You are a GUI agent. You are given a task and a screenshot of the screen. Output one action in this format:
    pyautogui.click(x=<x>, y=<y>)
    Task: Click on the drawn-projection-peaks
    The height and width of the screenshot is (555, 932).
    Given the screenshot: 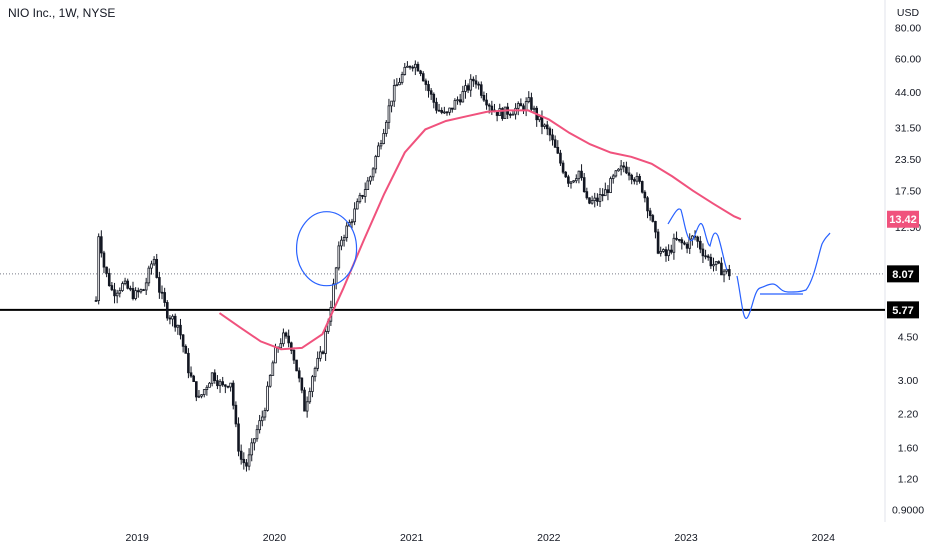 What is the action you would take?
    pyautogui.click(x=697, y=239)
    